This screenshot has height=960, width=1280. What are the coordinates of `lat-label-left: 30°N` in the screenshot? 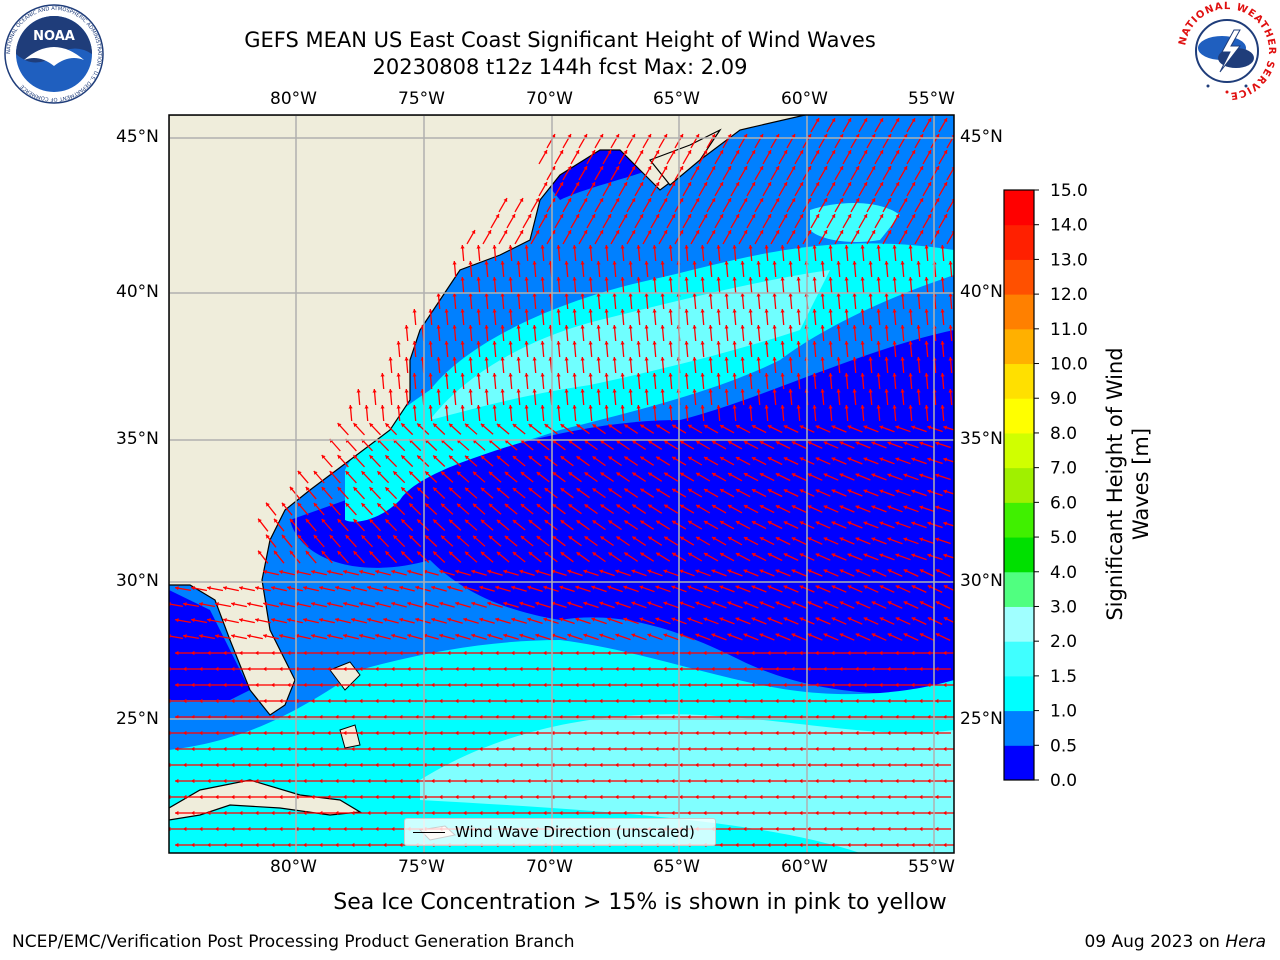 It's located at (137, 581).